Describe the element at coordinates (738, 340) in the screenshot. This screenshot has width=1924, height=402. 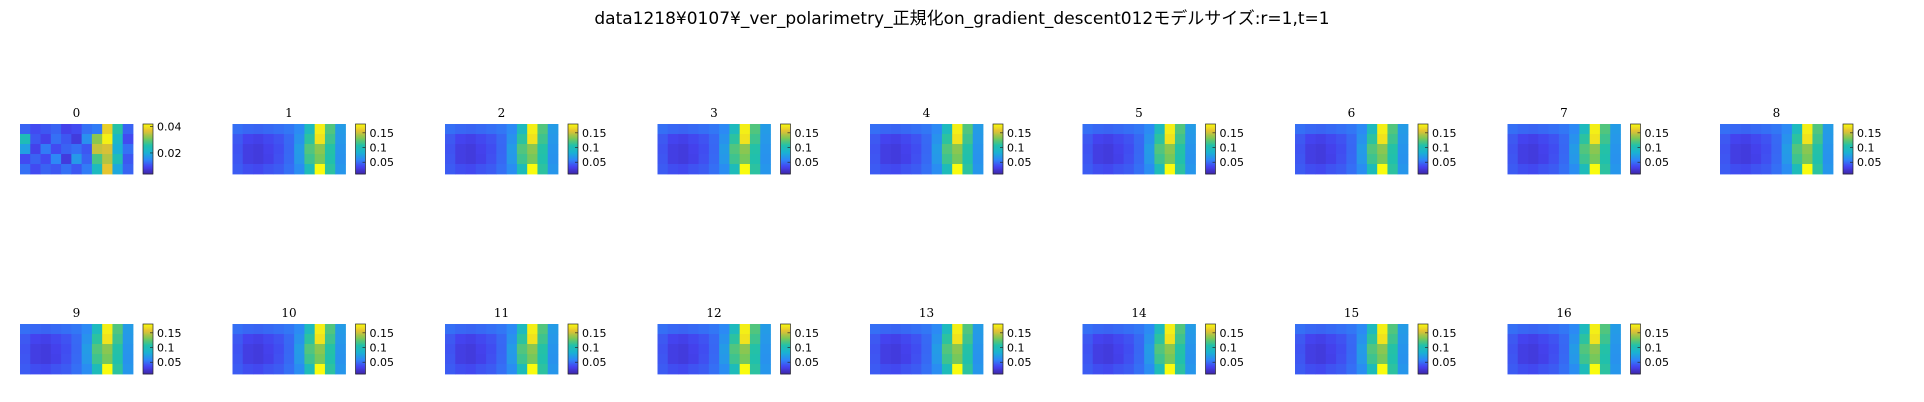
I see `panel-12: 120.150.10.05` at that location.